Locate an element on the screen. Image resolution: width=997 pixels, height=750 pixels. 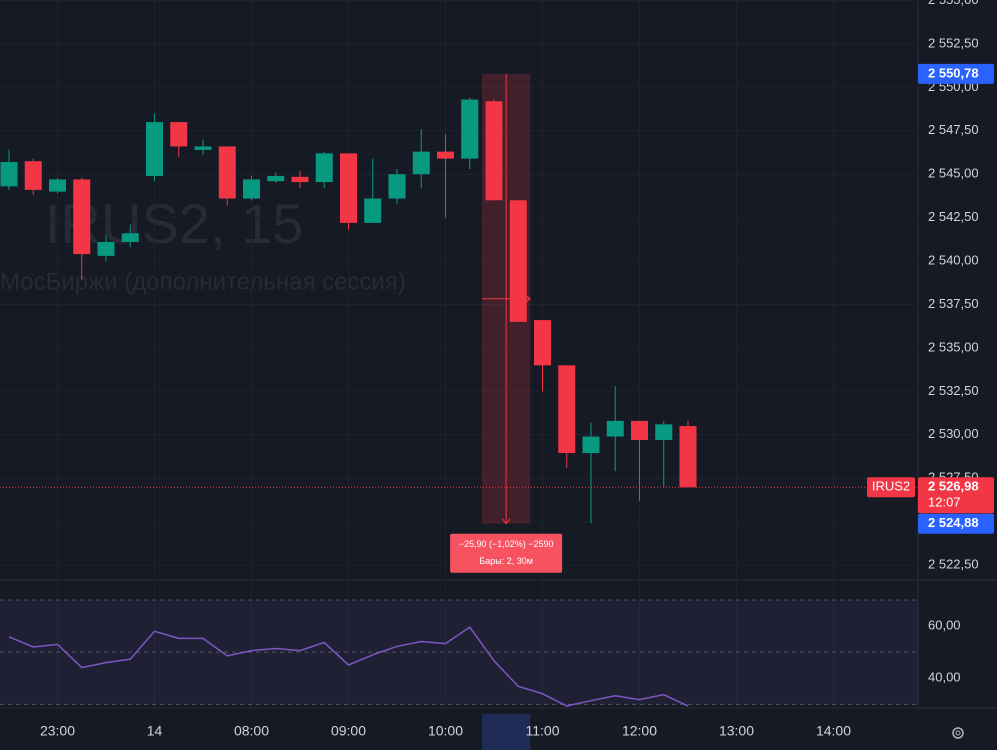
measure-text2: Бары: 2, 30м is located at coordinates (506, 561).